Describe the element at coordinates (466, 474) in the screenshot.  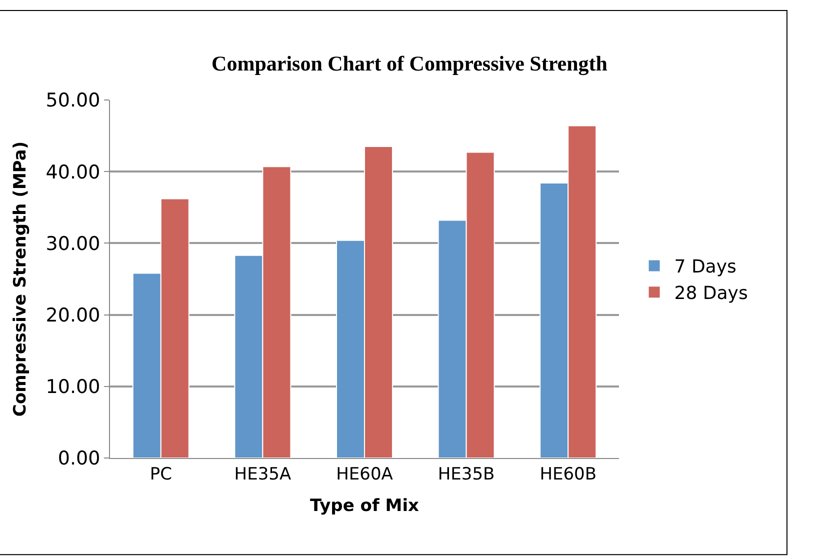
I see `x-tick-label: HE35B` at that location.